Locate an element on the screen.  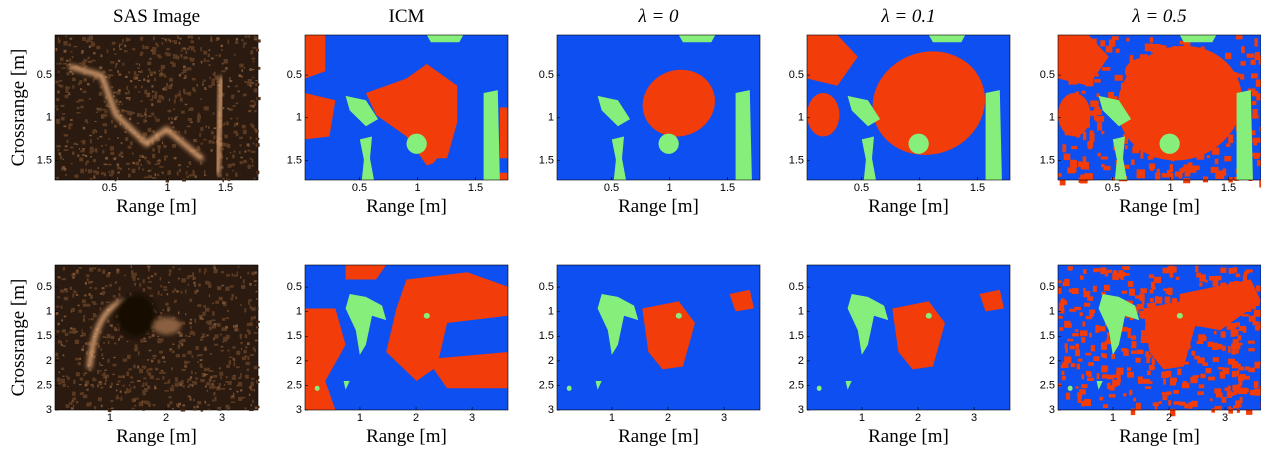
y-tick-label: 3 is located at coordinates (551, 410).